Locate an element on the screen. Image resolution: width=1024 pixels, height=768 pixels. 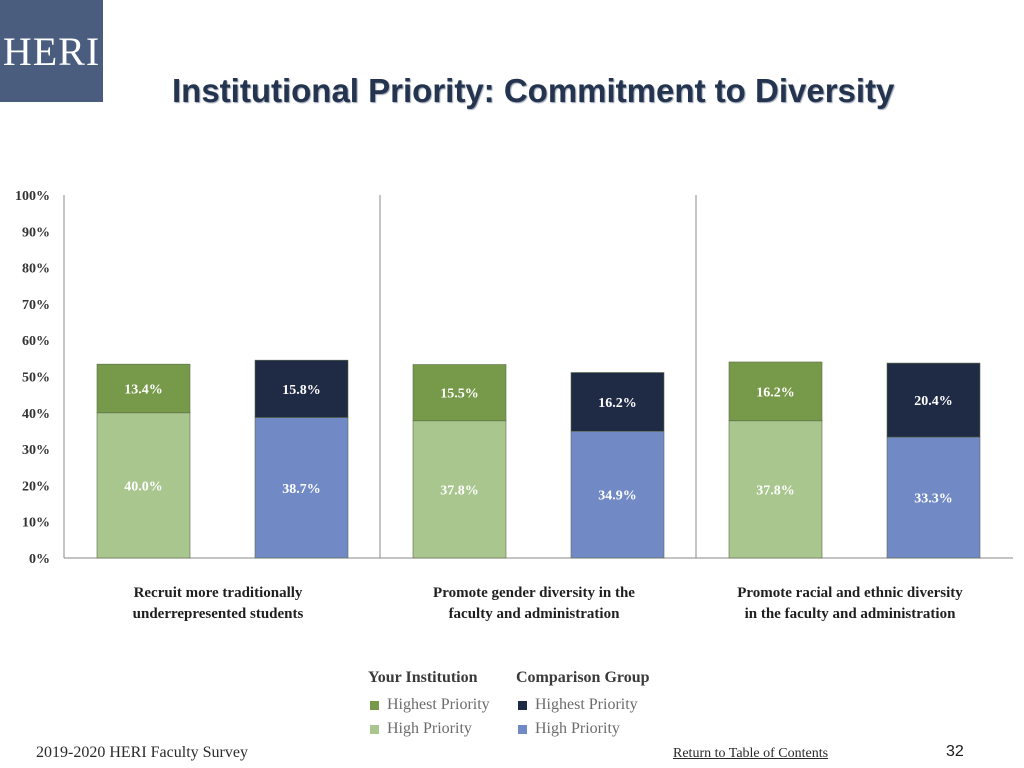
bar-3-comp-highest is located at coordinates (933, 400).